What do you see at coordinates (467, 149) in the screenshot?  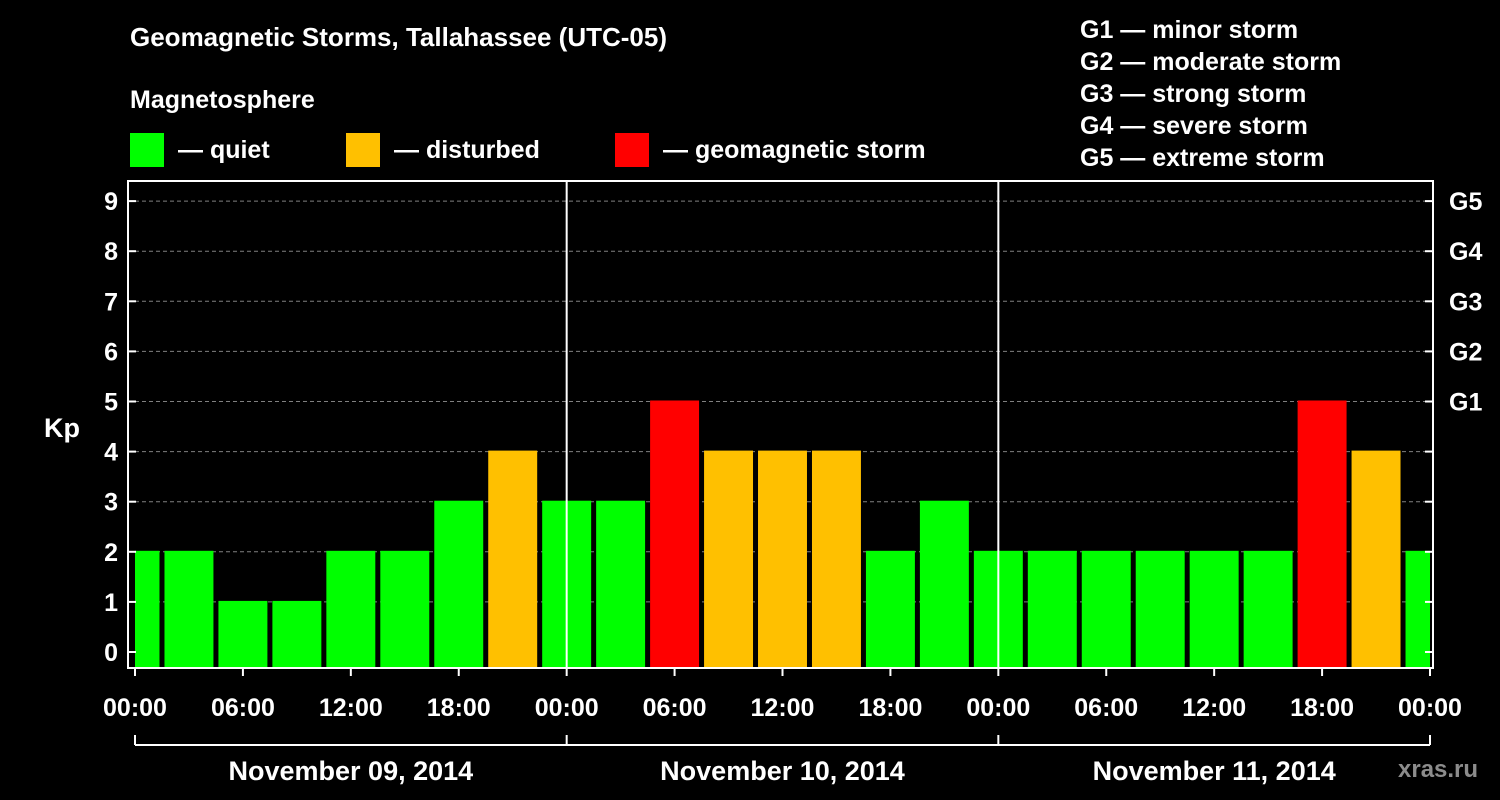 I see `legend-disturbed-label: — disturbed` at bounding box center [467, 149].